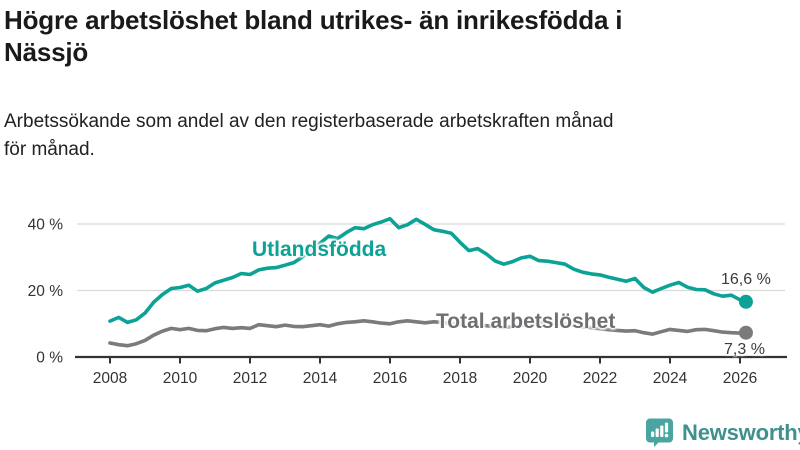 The height and width of the screenshot is (450, 800). Describe the element at coordinates (319, 249) in the screenshot. I see `series-label-utlandsfodda: Utlandsfödda` at that location.